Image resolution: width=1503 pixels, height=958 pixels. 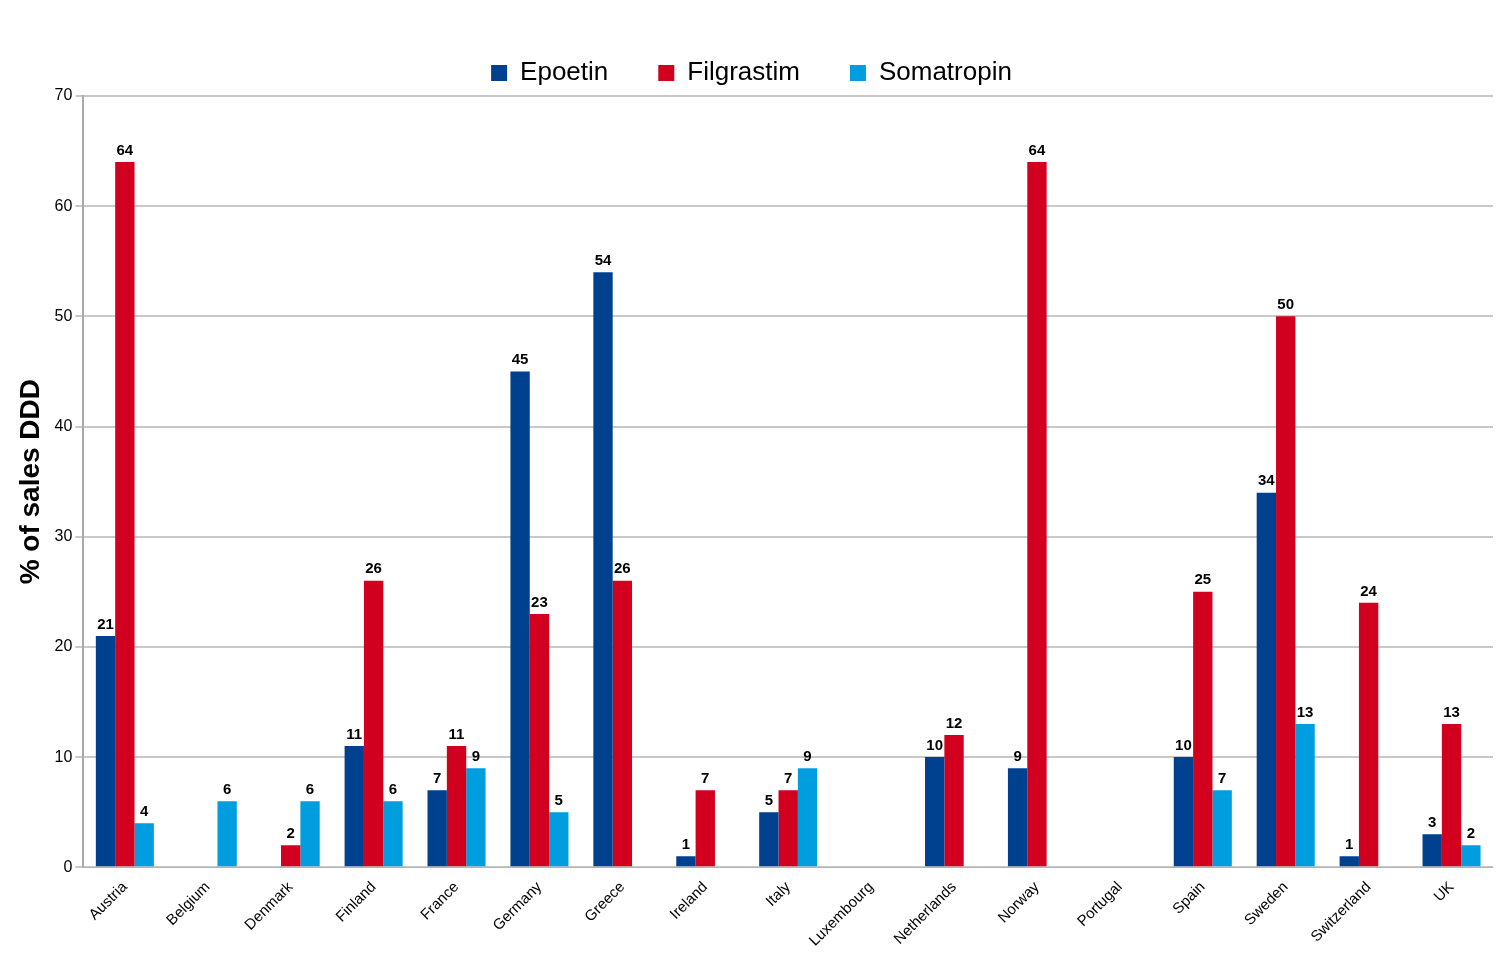 What do you see at coordinates (564, 71) in the screenshot?
I see `legend-label: Epoetin` at bounding box center [564, 71].